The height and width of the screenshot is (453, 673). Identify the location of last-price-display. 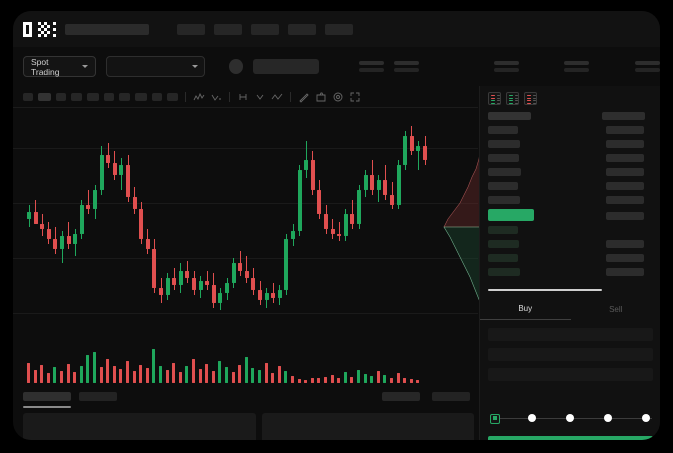
(286, 66).